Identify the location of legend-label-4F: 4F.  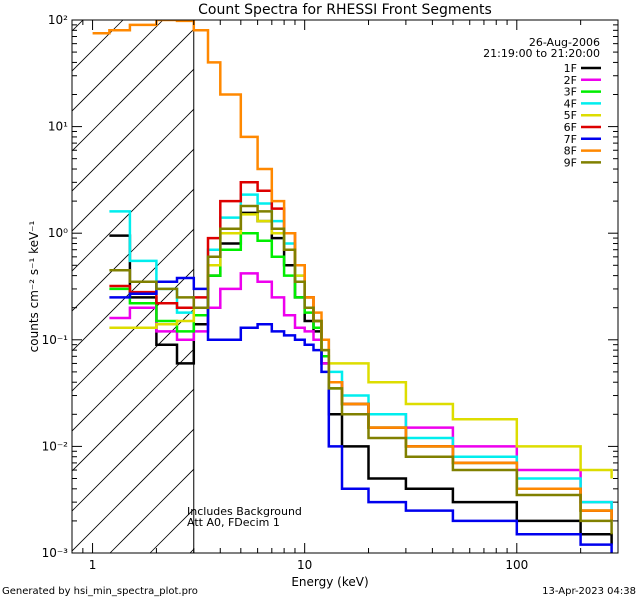
(570, 103).